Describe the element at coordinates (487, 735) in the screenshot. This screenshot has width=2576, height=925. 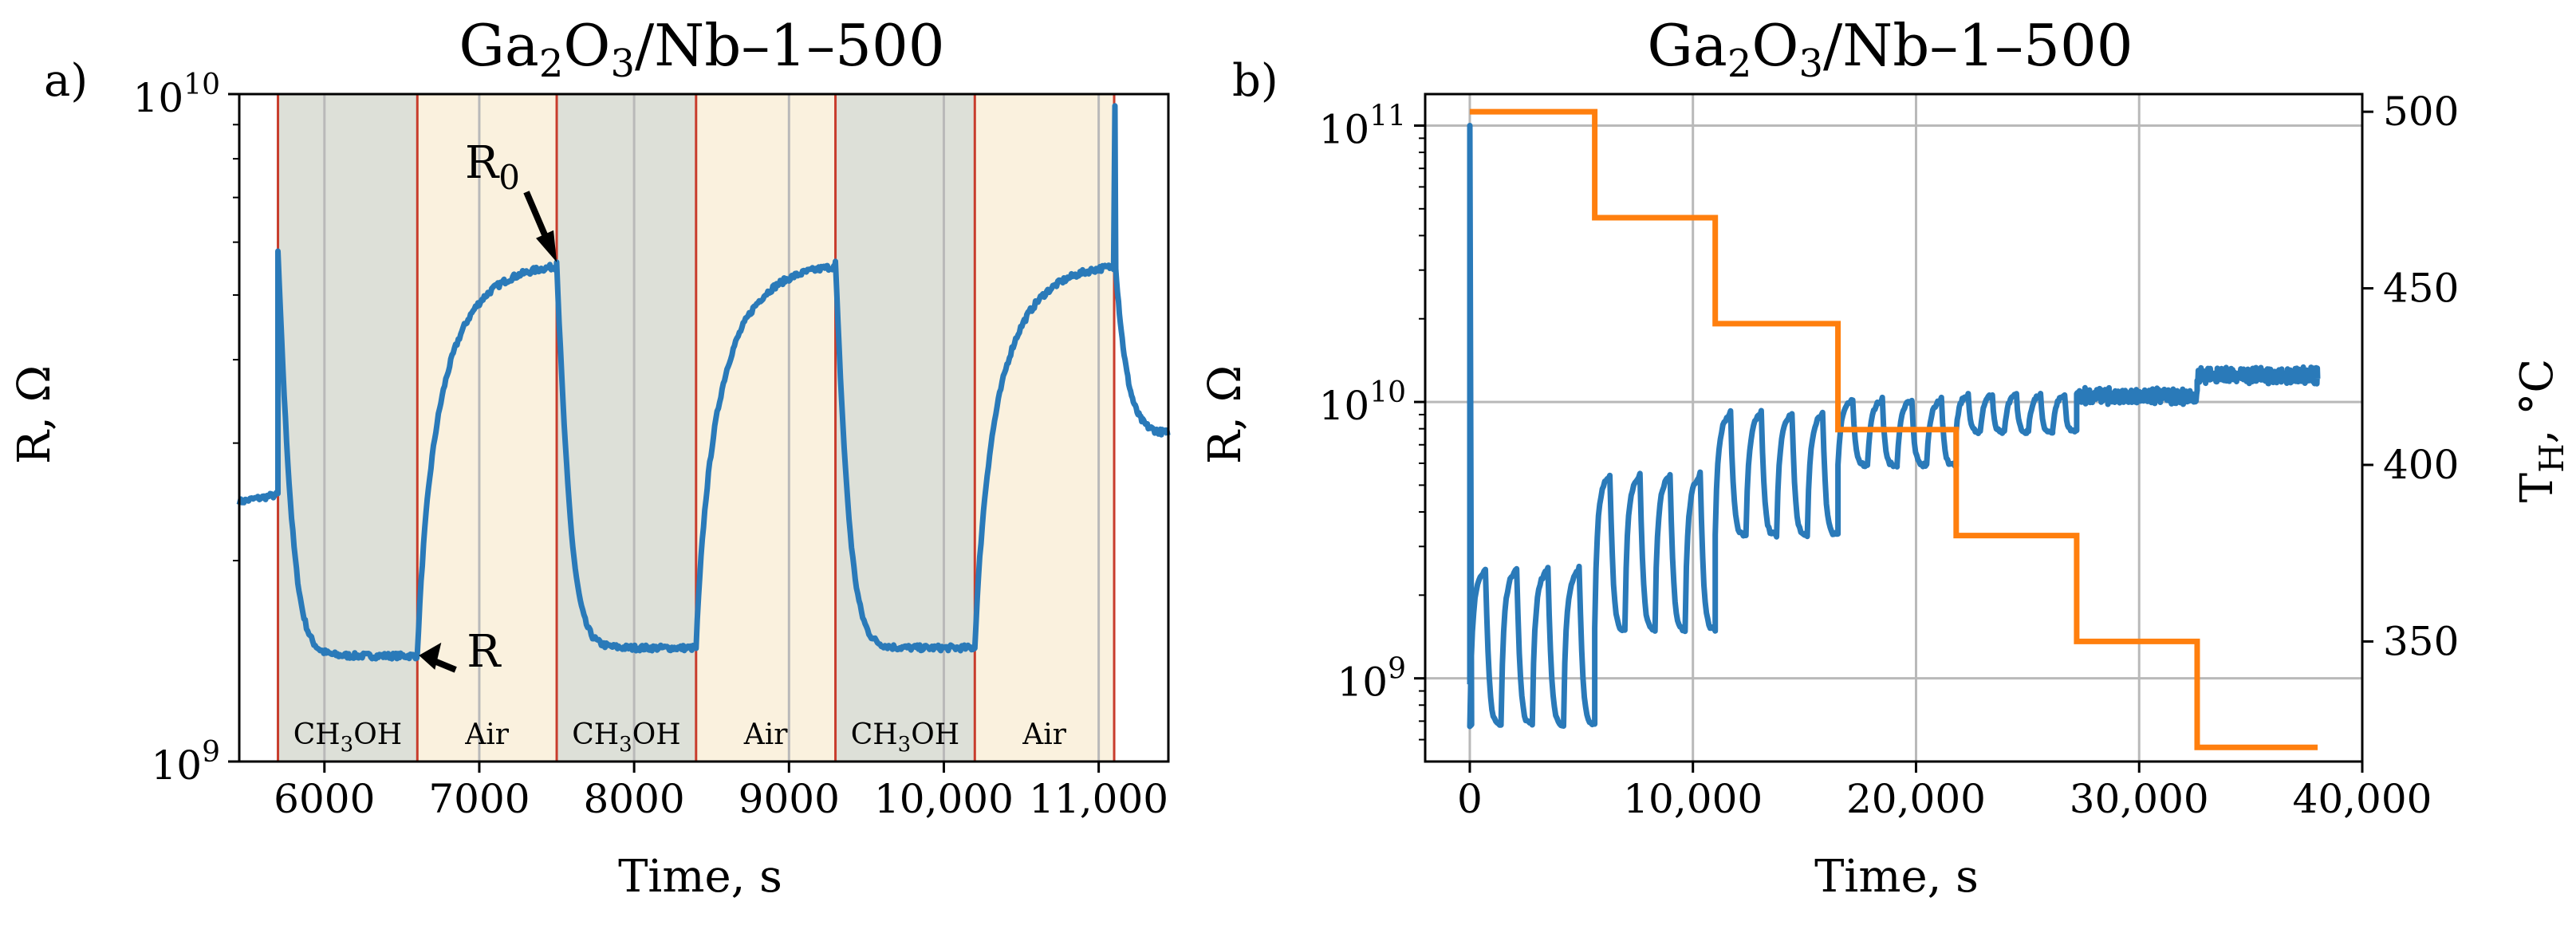
I see `region-label-2: Air` at that location.